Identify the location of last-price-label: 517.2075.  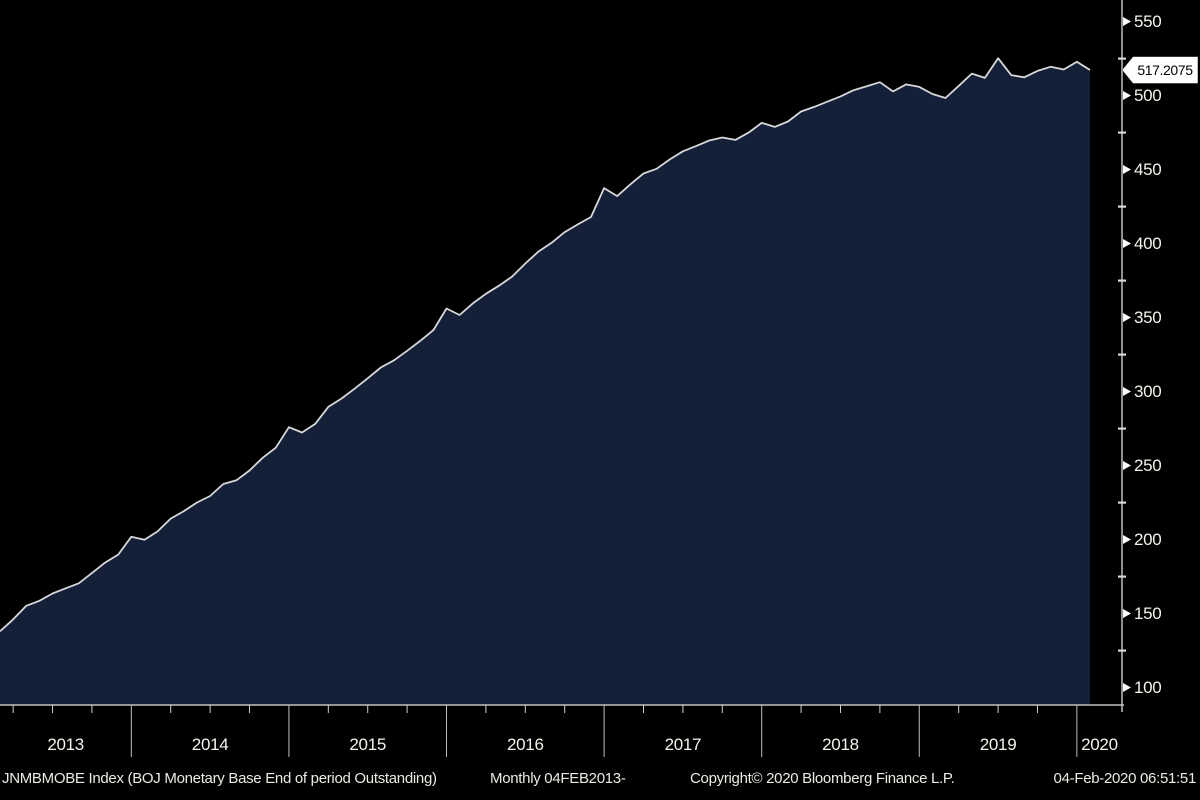
(1165, 70).